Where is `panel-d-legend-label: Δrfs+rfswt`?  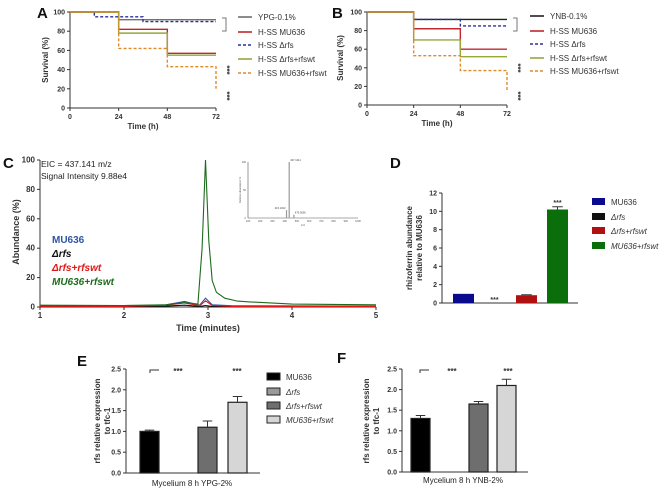 panel-d-legend-label: Δrfs+rfswt is located at coordinates (629, 231).